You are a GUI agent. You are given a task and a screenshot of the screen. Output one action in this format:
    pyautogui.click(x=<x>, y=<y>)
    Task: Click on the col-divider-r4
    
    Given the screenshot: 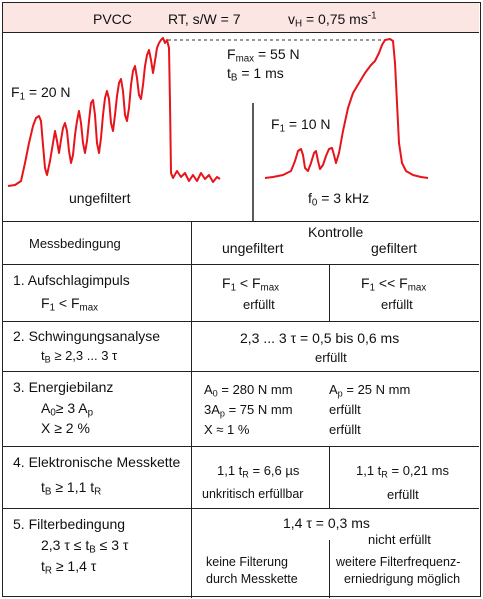 What is the action you would take?
    pyautogui.click(x=329, y=477)
    